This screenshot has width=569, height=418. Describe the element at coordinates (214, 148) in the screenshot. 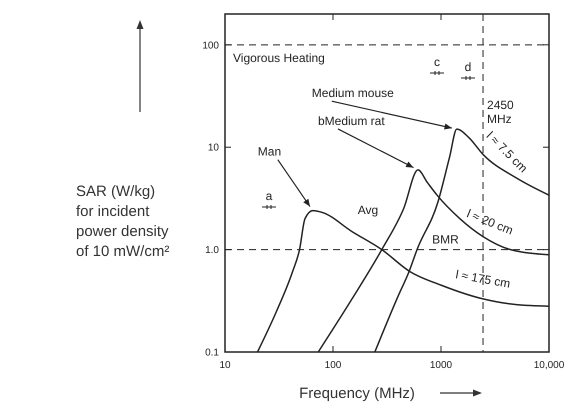

I see `y-tick-label: 10` at that location.